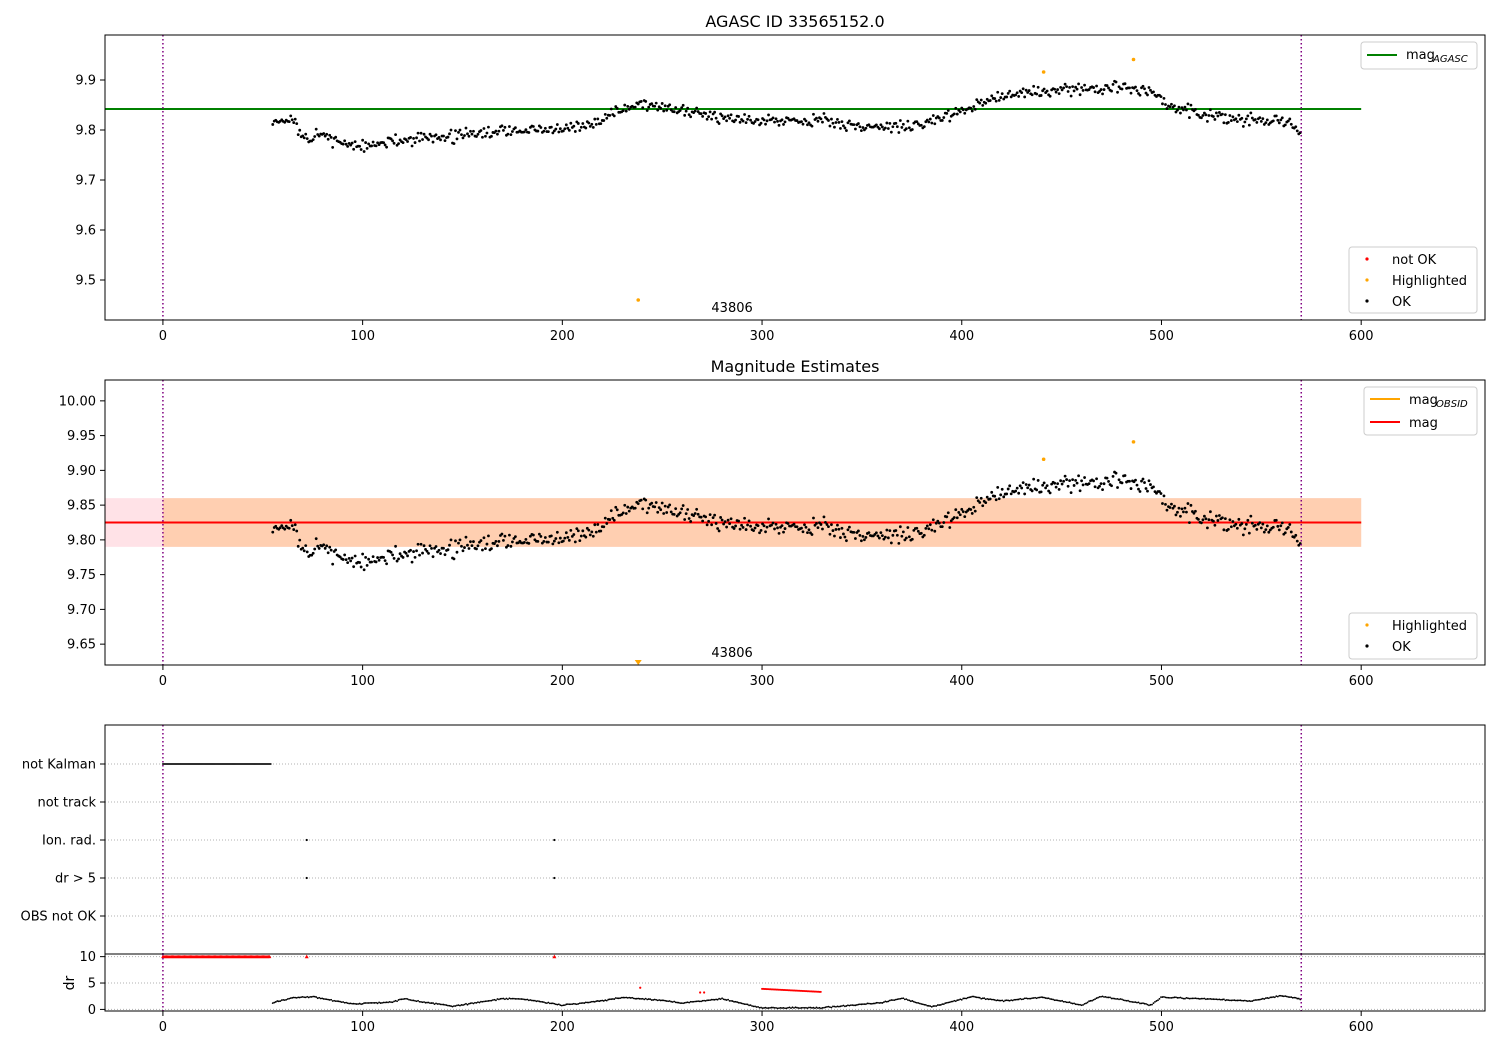  What do you see at coordinates (1361, 1027) in the screenshot?
I see `x-tick-label: 600` at bounding box center [1361, 1027].